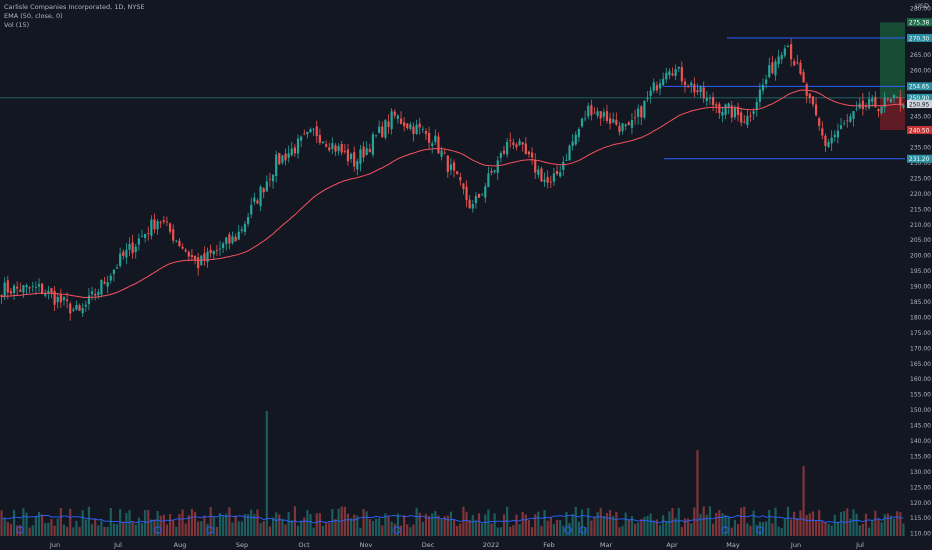 The width and height of the screenshot is (932, 550). I want to click on ema-indicator-label: EMA (50, close, 0), so click(33, 16).